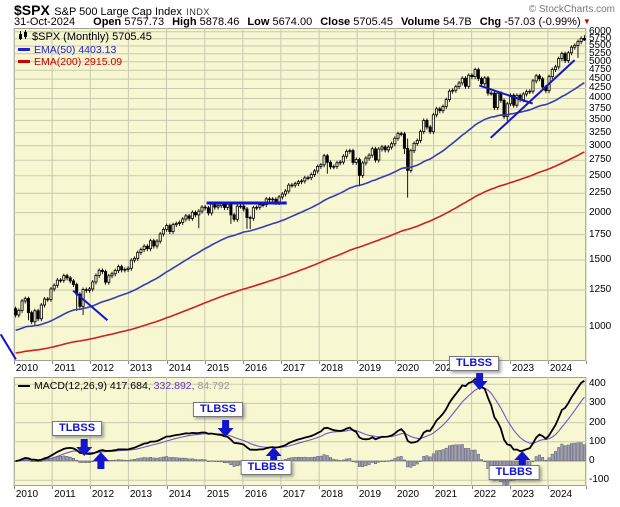 Image resolution: width=620 pixels, height=507 pixels. What do you see at coordinates (600, 289) in the screenshot?
I see `price-axis-label: 1250` at bounding box center [600, 289].